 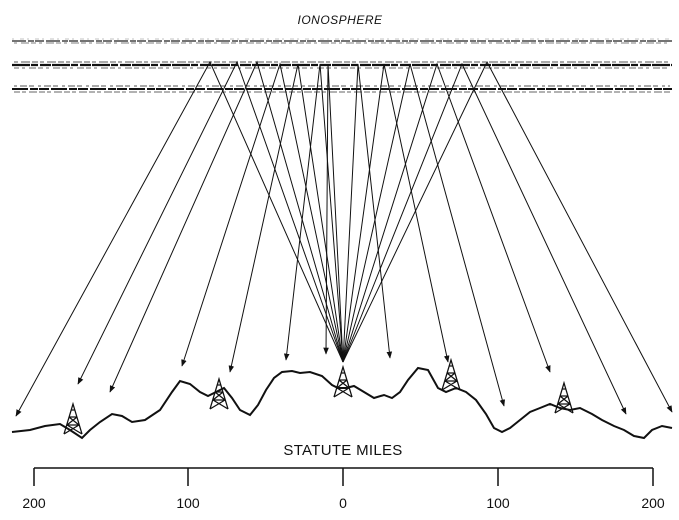 I want to click on transmitter-tower-center, so click(x=343, y=381).